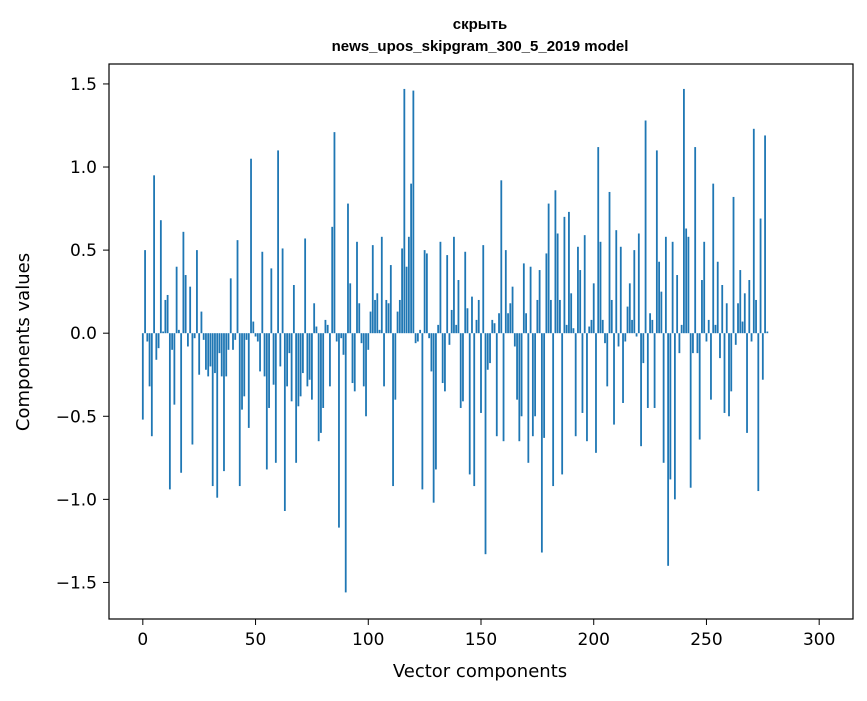  I want to click on x-tick-label: 0, so click(142, 640).